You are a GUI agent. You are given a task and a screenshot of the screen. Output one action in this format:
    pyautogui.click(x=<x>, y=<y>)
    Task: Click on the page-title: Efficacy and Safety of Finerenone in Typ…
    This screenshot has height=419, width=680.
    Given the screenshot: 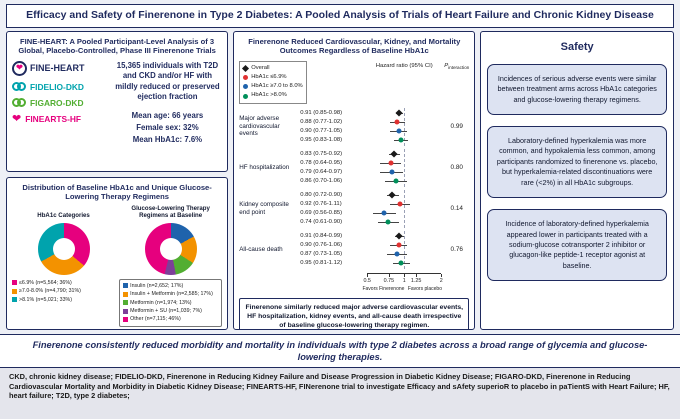 What is the action you would take?
    pyautogui.click(x=340, y=15)
    